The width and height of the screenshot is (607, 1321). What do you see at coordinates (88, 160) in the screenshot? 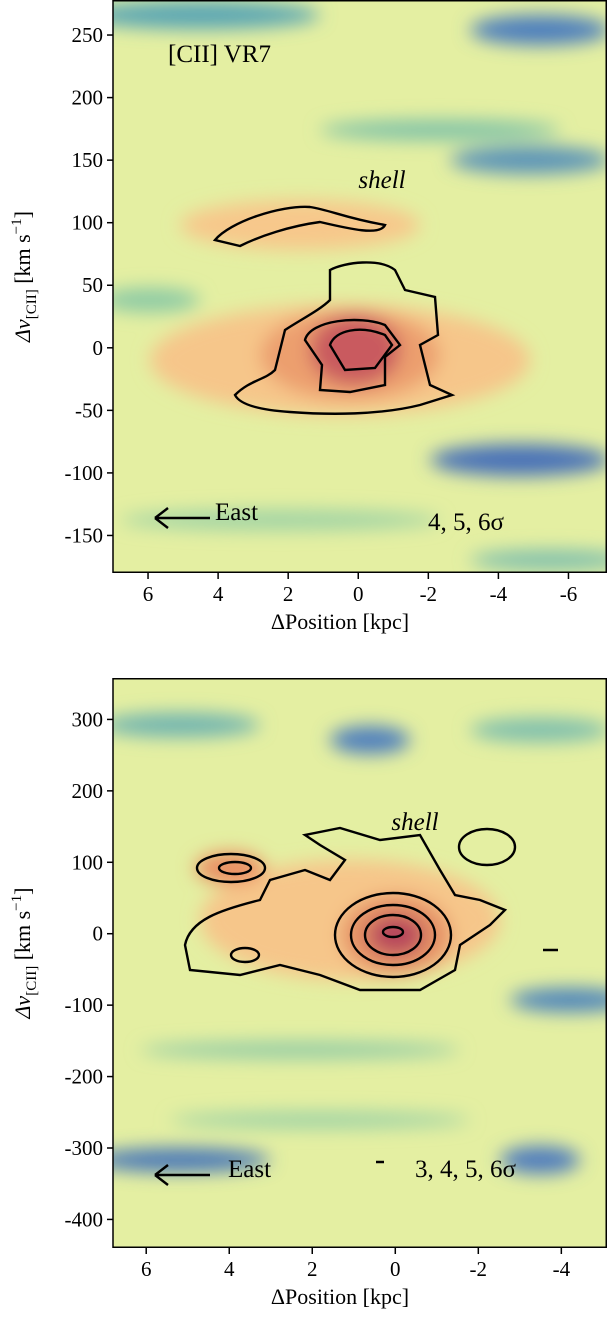
I see `y-tick-label: 150` at bounding box center [88, 160].